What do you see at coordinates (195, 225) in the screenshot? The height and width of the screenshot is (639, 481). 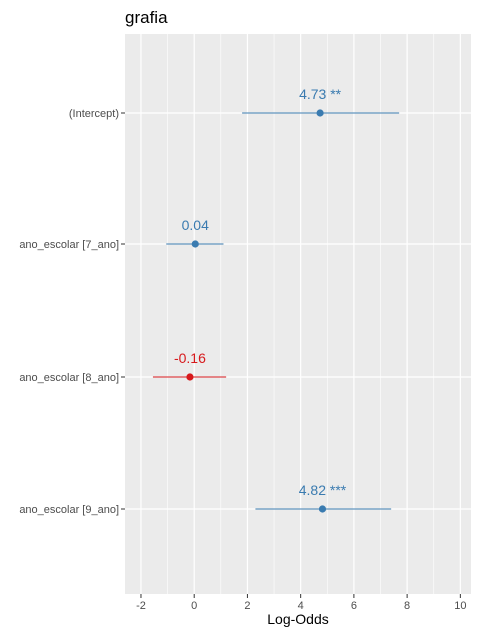 I see `estimate-label: 0.04` at bounding box center [195, 225].